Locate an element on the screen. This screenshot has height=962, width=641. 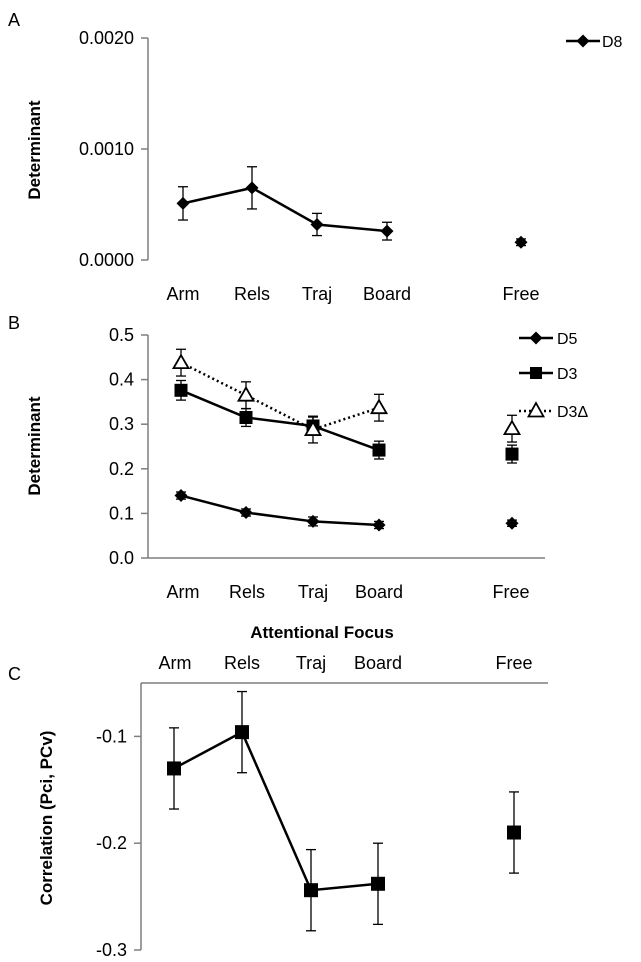
y-tick-label: 0.2 is located at coordinates (121, 469).